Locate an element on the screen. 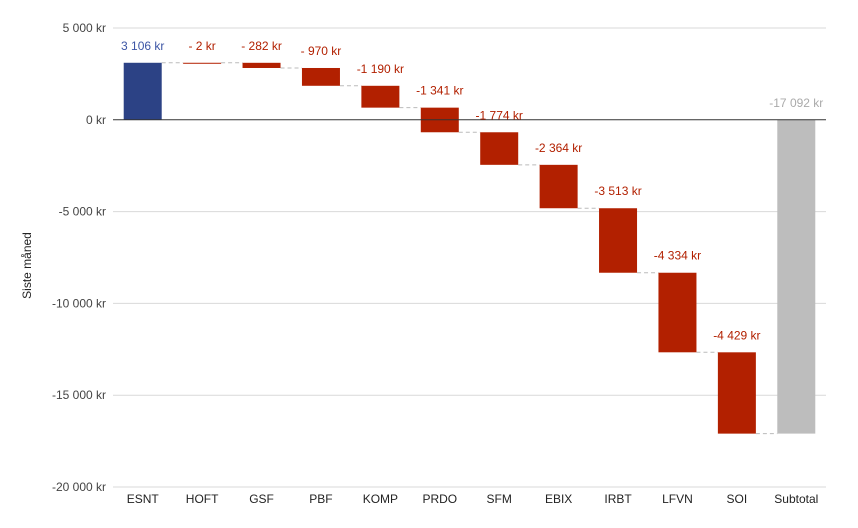 The height and width of the screenshot is (528, 858). y-axis-label: Siste måned is located at coordinates (27, 265).